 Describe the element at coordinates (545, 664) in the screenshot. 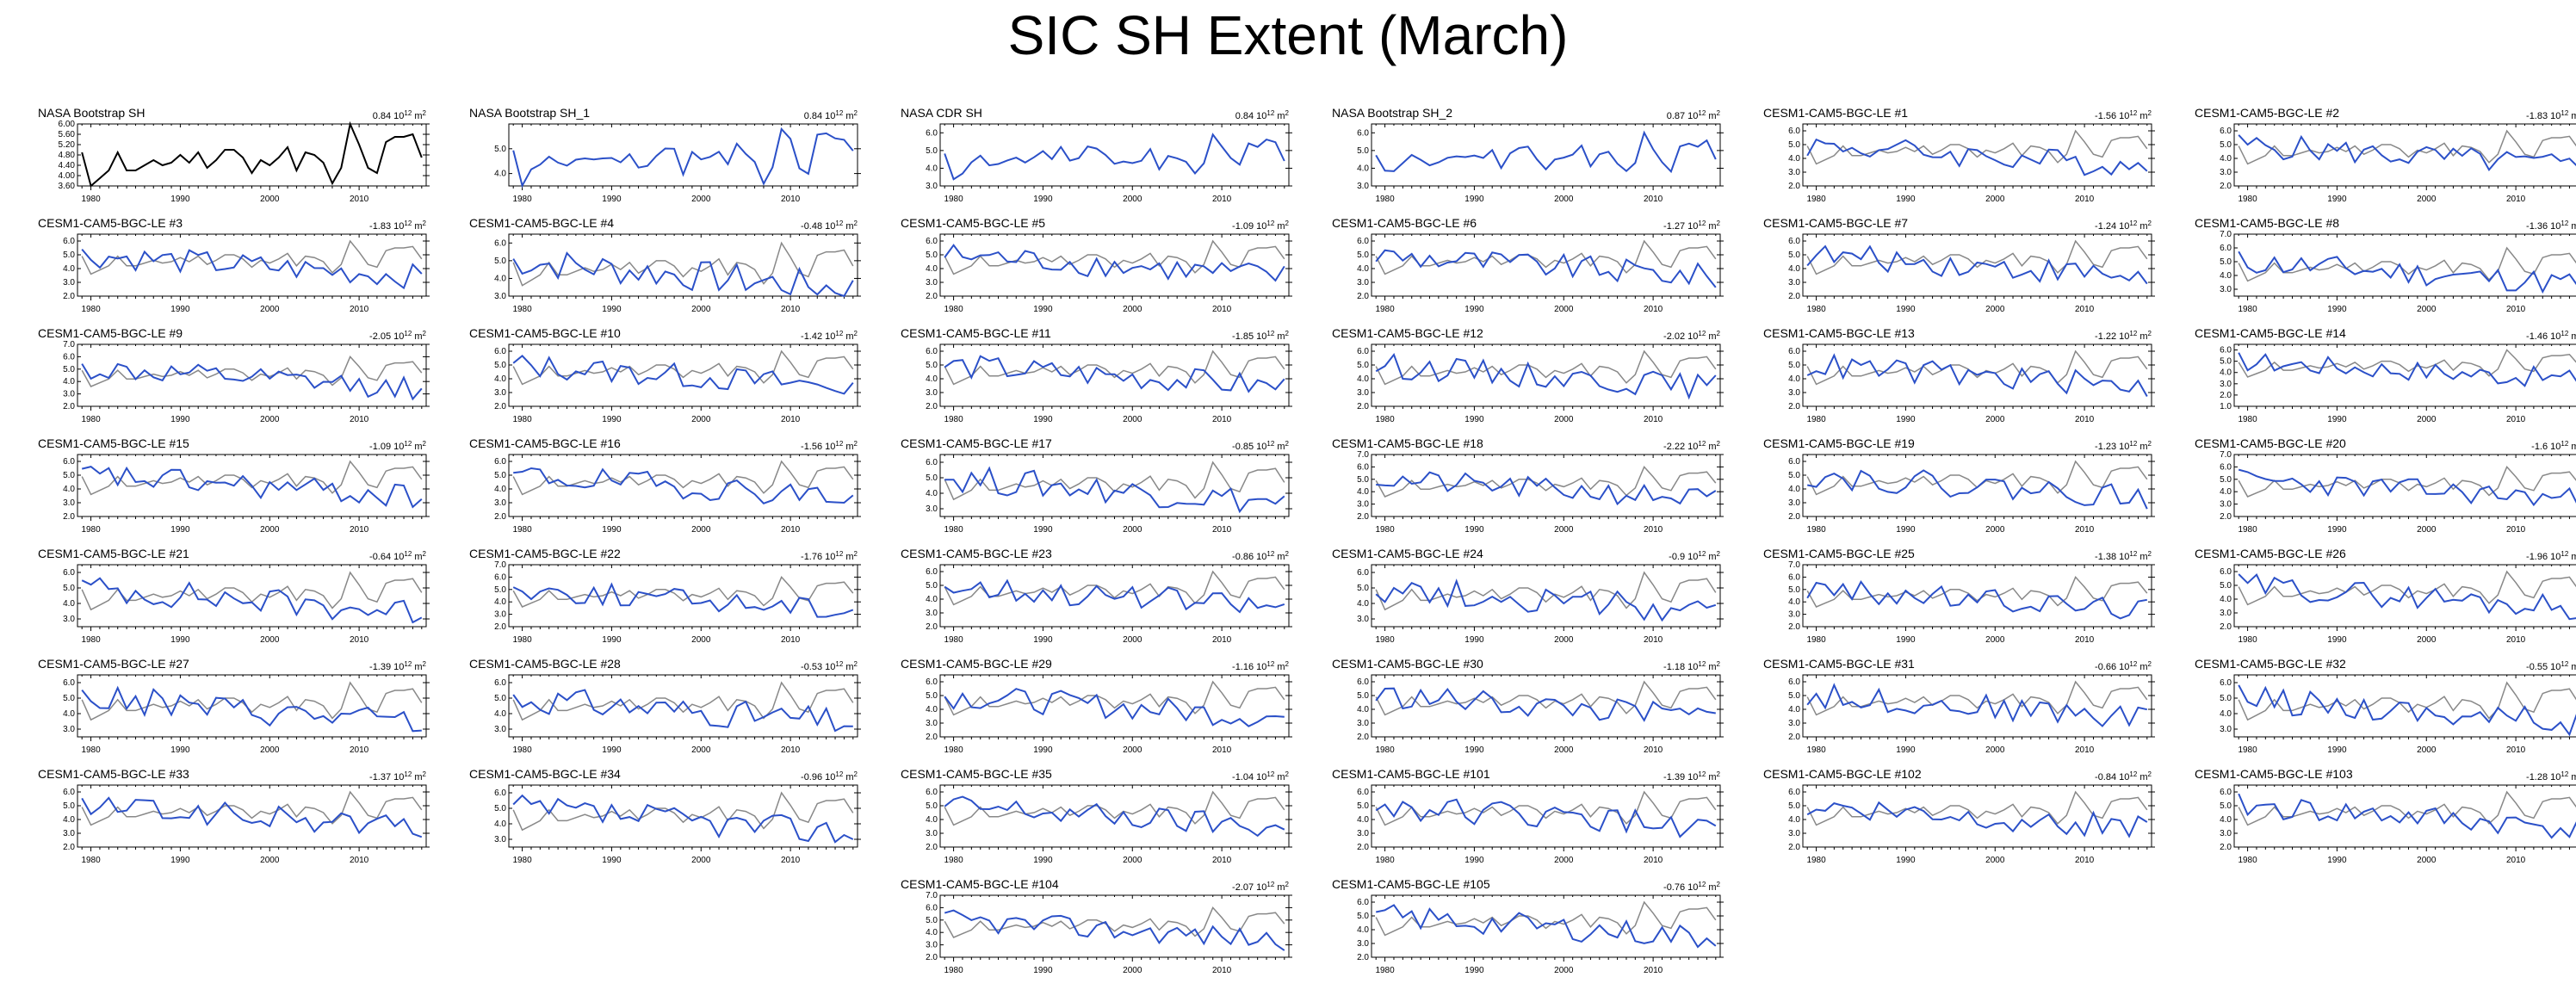

I see `panel-title: CESM1-CAM5-BGC-LE #28` at that location.